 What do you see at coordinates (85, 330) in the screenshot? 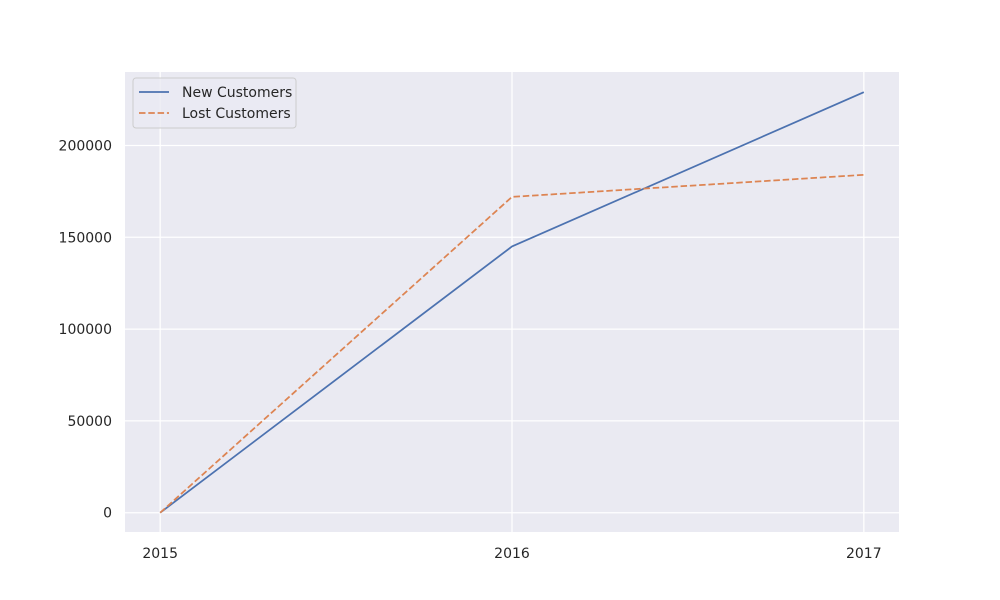
I see `y-tick-label: 100000` at bounding box center [85, 330].